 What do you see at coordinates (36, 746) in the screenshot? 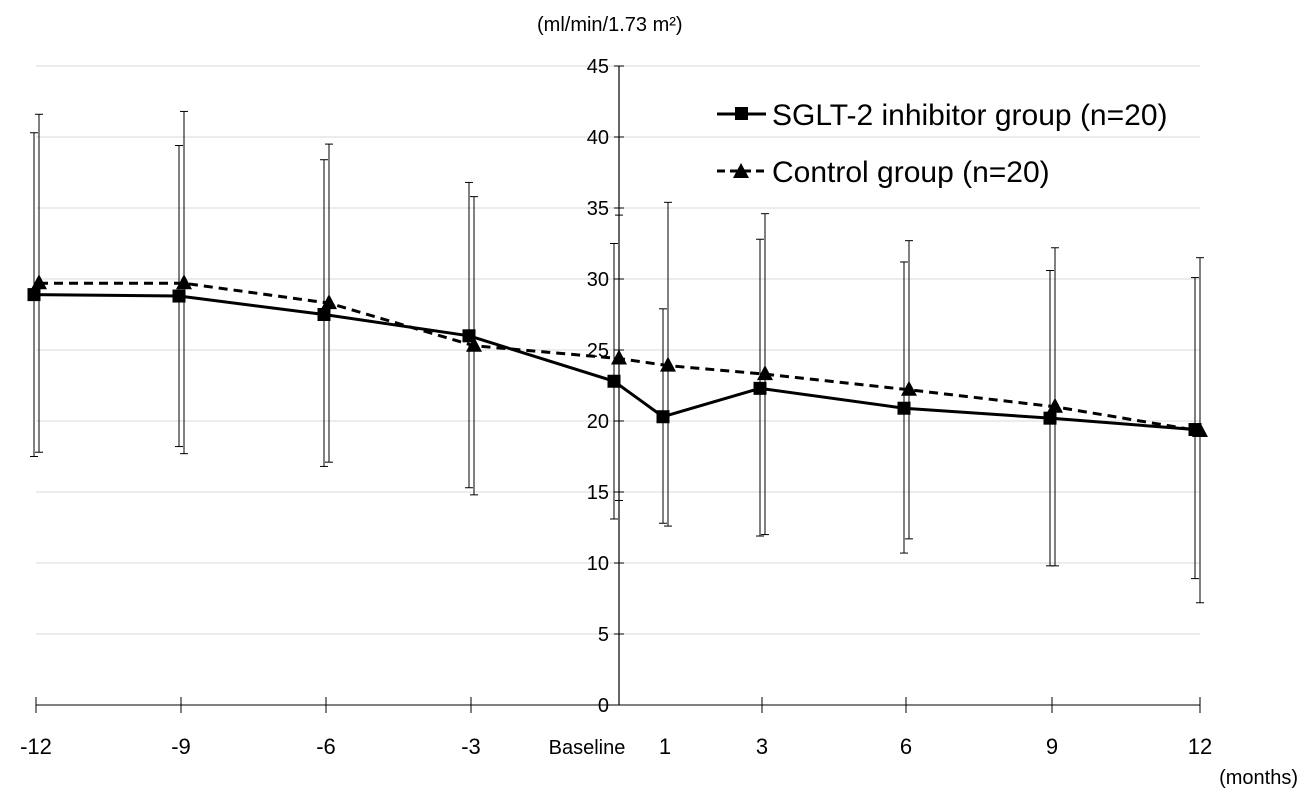
I see `x-tick-label: -12` at bounding box center [36, 746].